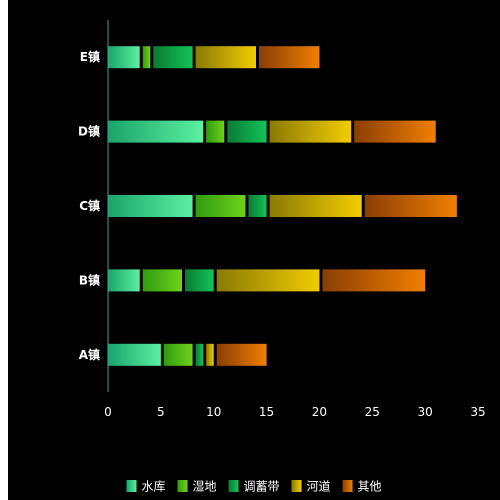 Image resolution: width=500 pixels, height=500 pixels. Describe the element at coordinates (89, 131) in the screenshot. I see `y-tick-label: D镇` at that location.